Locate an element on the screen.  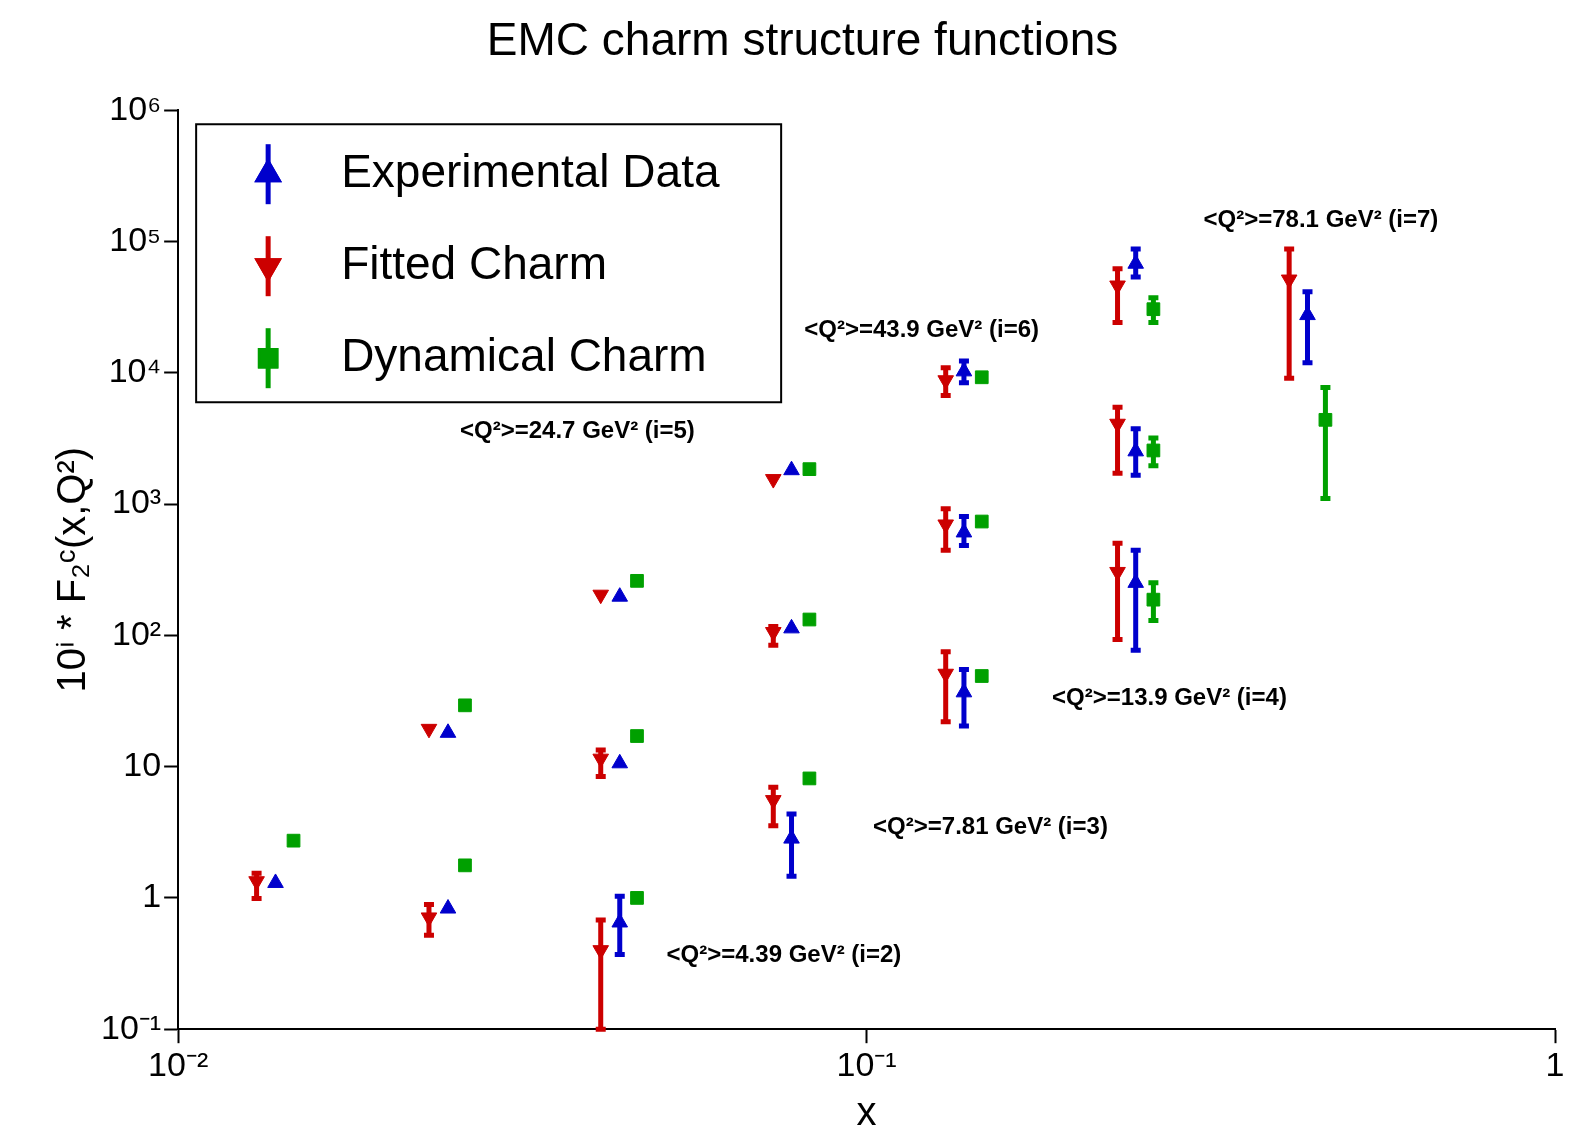
legend-label: Fitted Charm is located at coordinates (474, 262).